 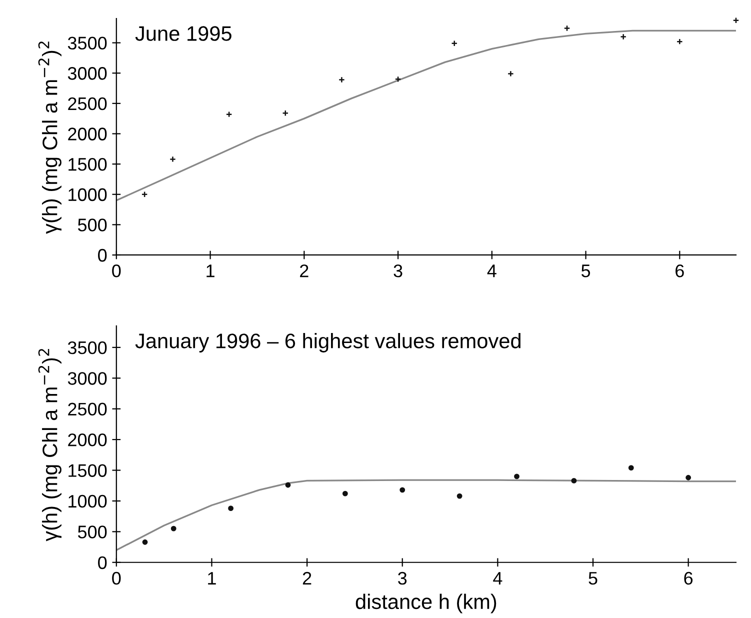 I want to click on chart-title: June 1995, so click(x=183, y=33).